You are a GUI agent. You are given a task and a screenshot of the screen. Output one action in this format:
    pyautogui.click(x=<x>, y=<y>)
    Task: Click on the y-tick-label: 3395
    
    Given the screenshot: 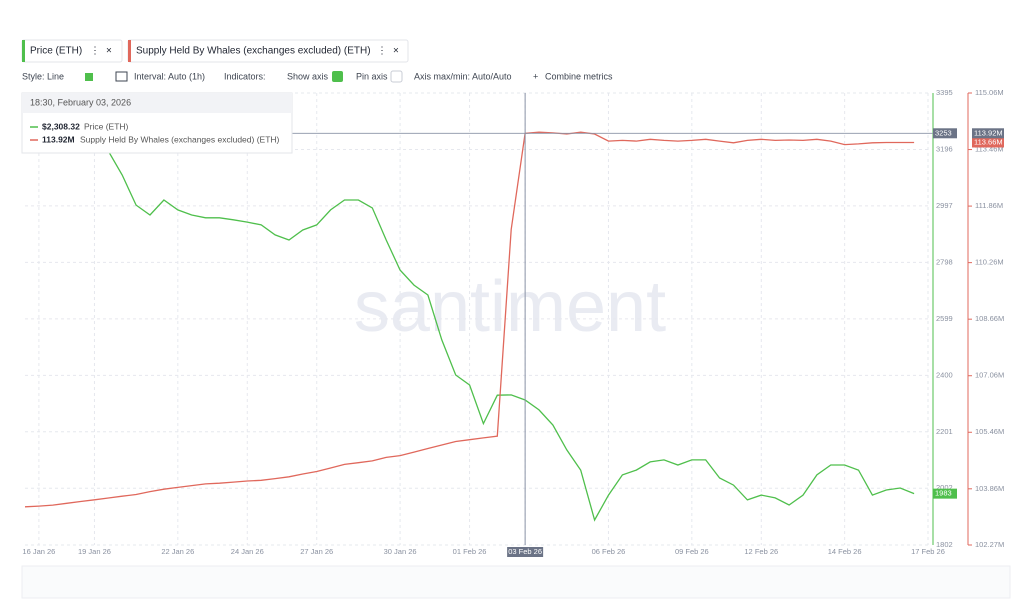 What is the action you would take?
    pyautogui.click(x=944, y=92)
    